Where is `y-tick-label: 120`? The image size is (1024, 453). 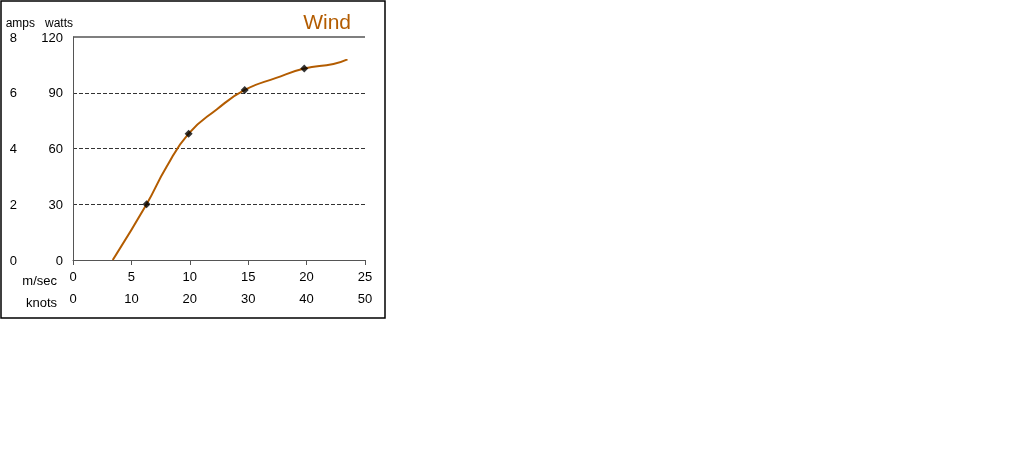
y-tick-label: 120 is located at coordinates (52, 37).